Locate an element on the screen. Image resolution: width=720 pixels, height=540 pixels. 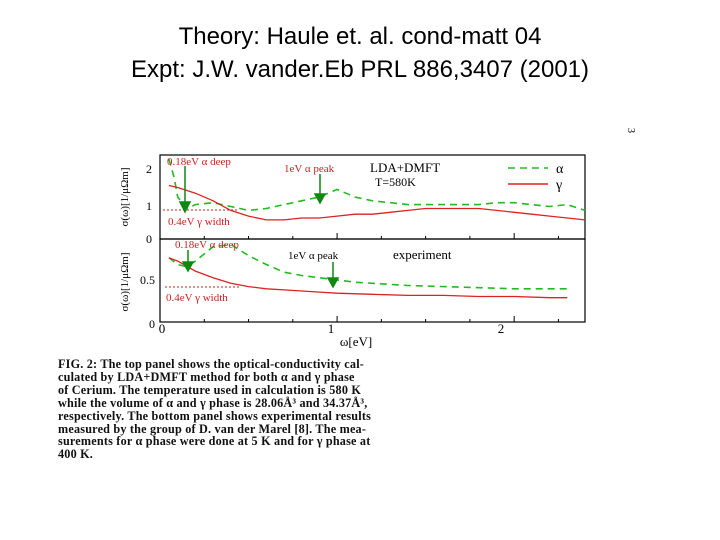
top-ytick-label: 0 is located at coordinates (149, 239).